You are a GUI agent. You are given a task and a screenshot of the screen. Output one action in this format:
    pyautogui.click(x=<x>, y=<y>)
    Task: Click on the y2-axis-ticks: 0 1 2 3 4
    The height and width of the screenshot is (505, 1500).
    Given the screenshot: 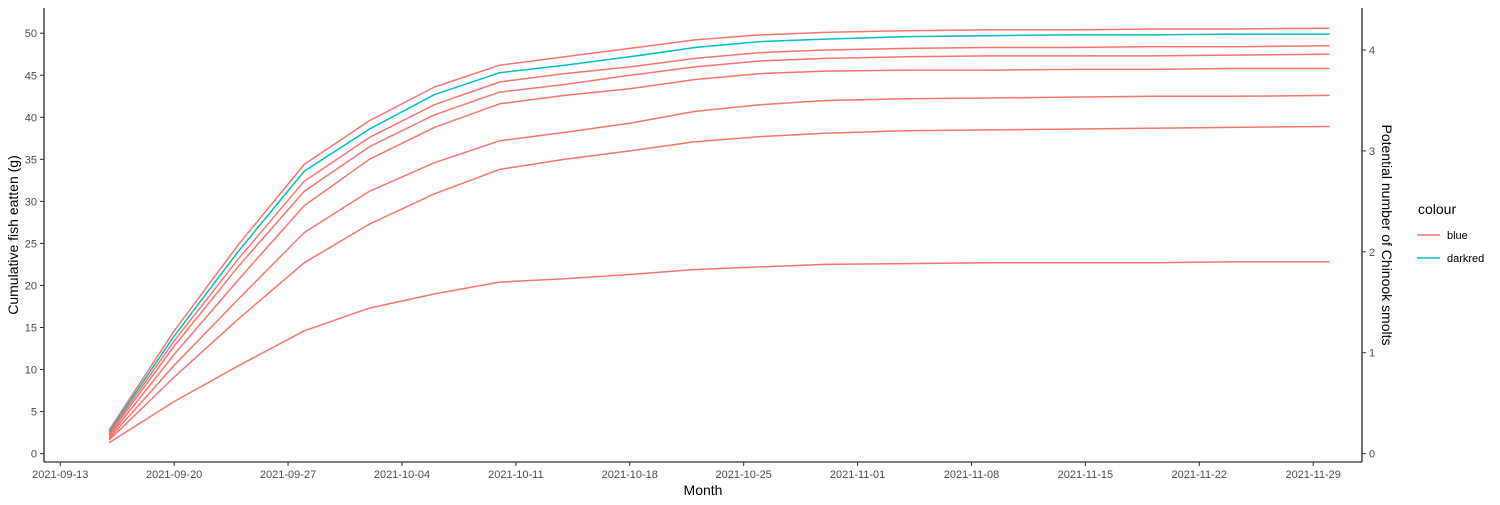 What is the action you would take?
    pyautogui.click(x=1368, y=253)
    